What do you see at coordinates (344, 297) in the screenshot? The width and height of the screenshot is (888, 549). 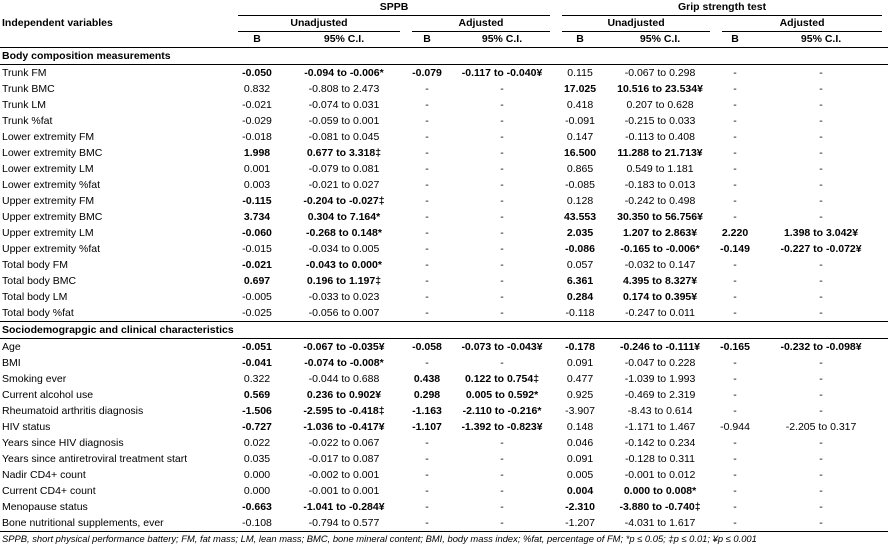 I see `value-cell: -0.033 to 0.023` at bounding box center [344, 297].